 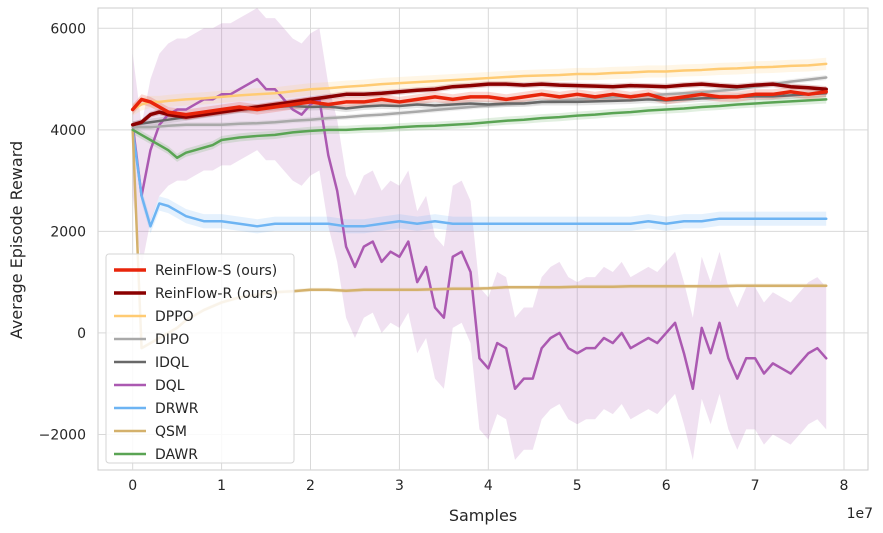 I want to click on y-tick-label: 4000, so click(x=68, y=131).